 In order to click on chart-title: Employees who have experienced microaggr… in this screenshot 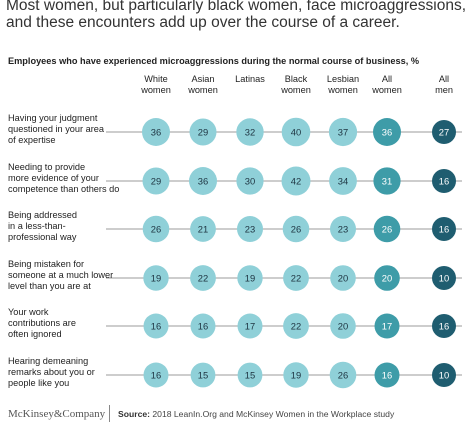, I will do `click(214, 61)`.